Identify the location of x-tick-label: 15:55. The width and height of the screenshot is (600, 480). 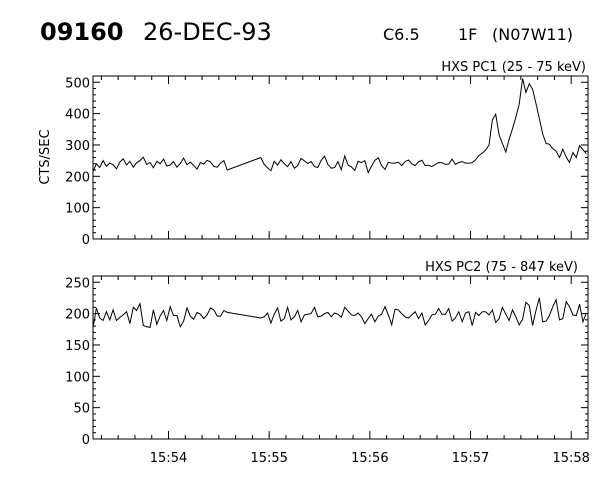
(268, 458).